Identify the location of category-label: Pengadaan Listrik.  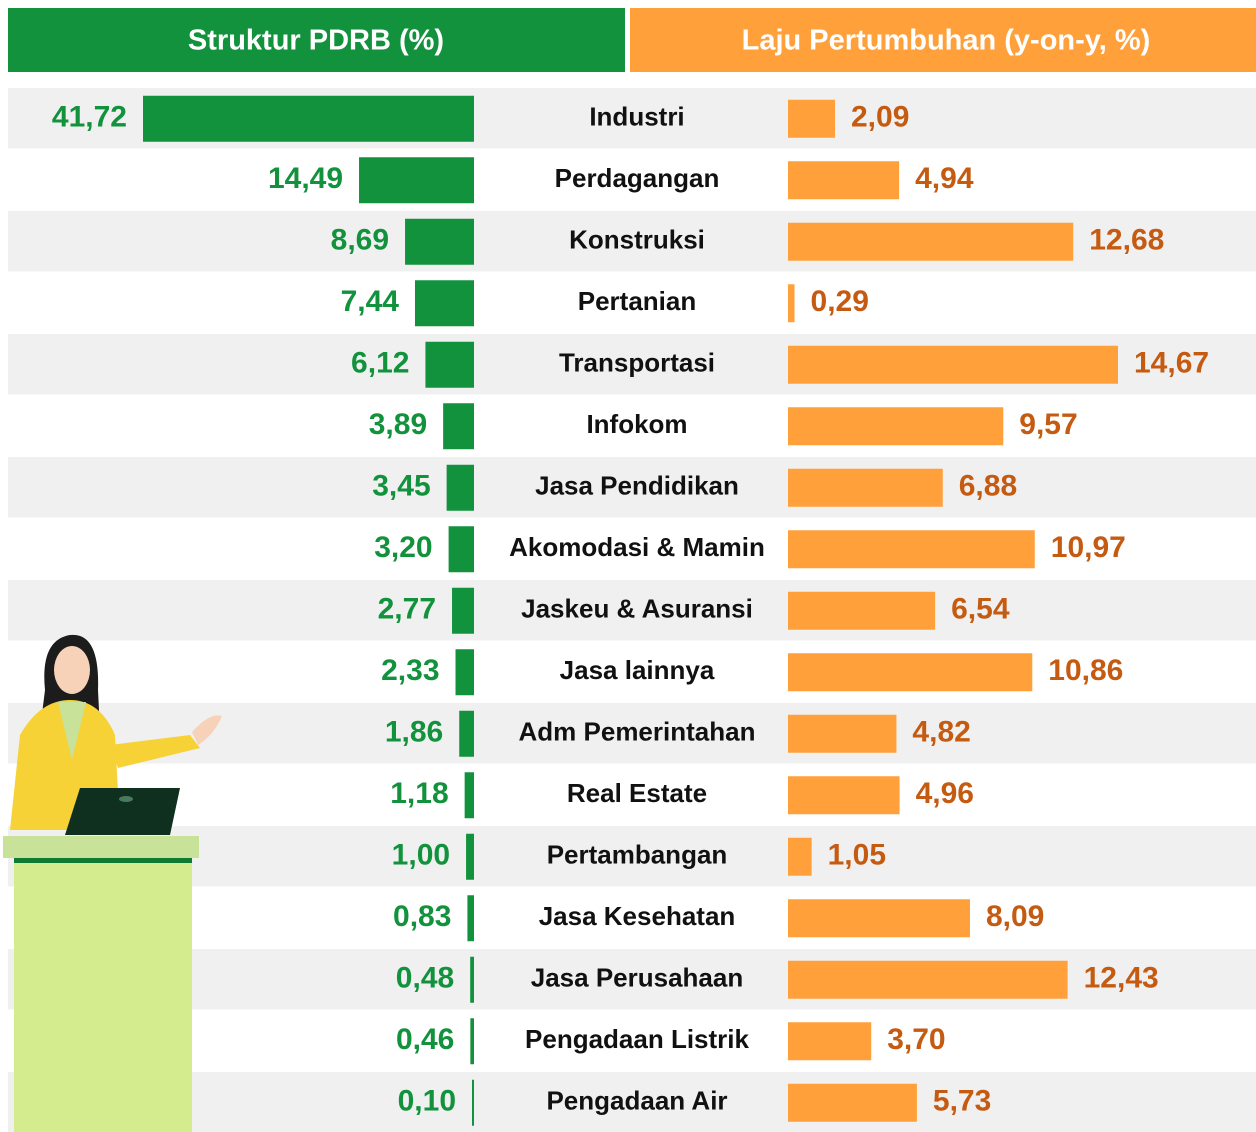
(637, 1039).